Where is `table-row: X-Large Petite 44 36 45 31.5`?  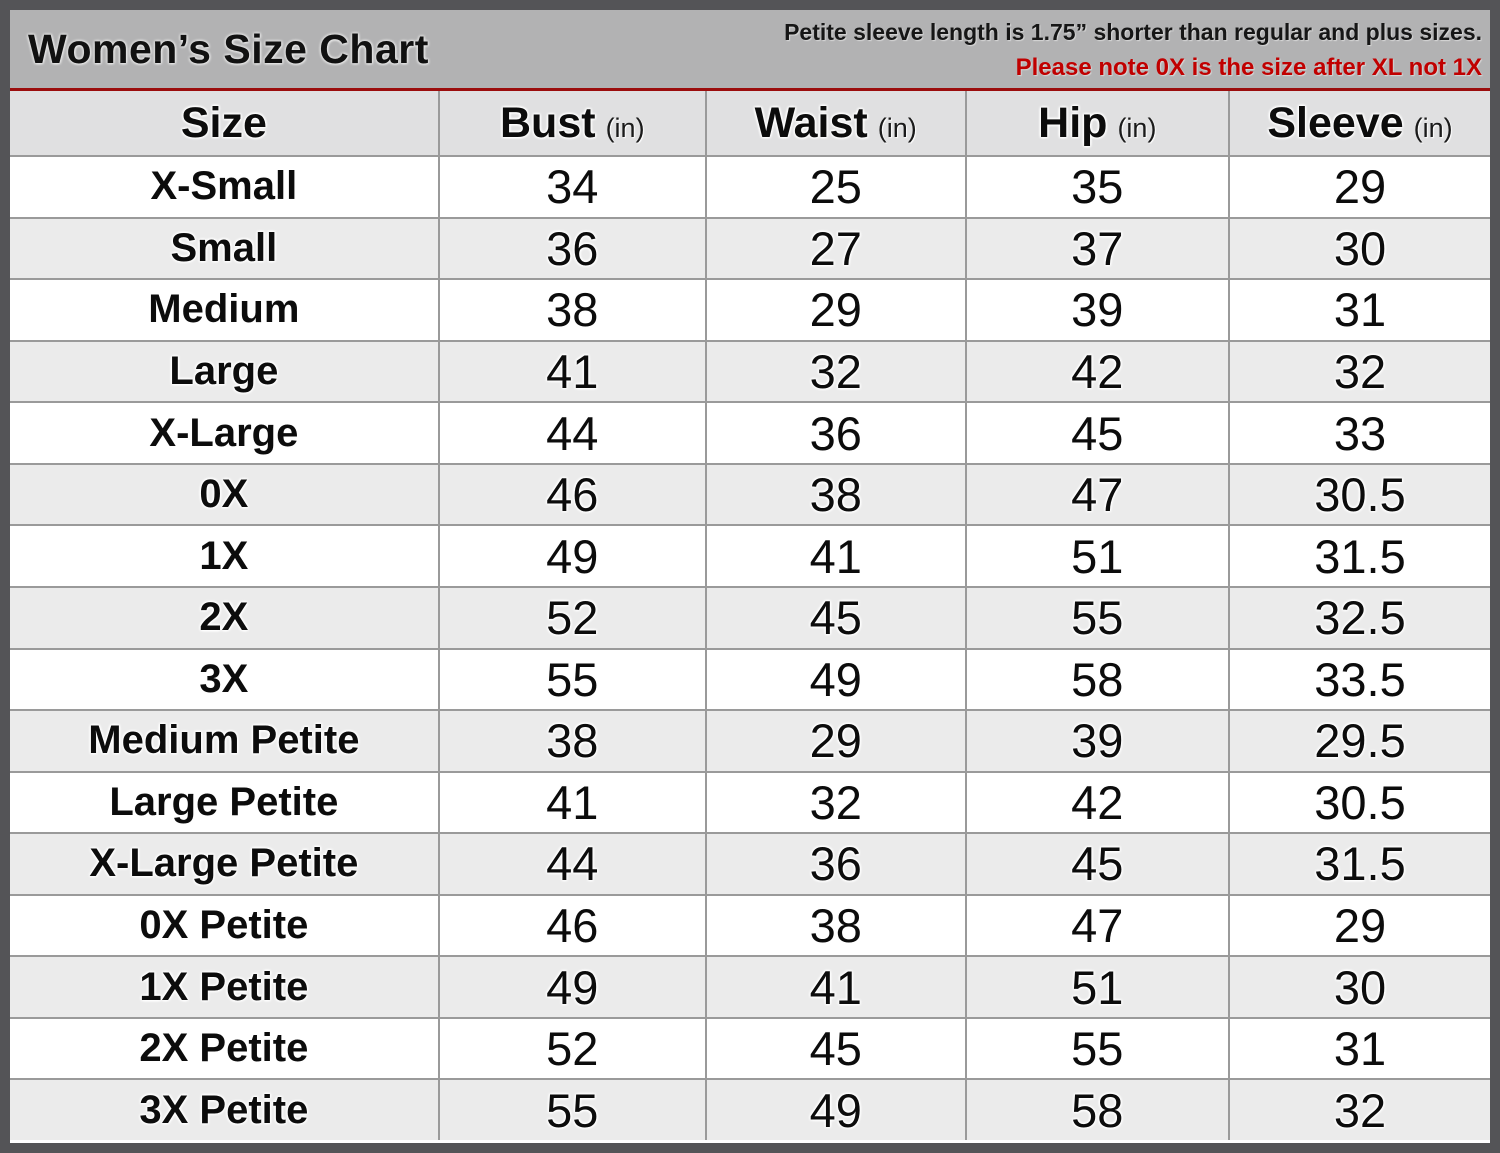
table-row: X-Large Petite 44 36 45 31.5 is located at coordinates (750, 863).